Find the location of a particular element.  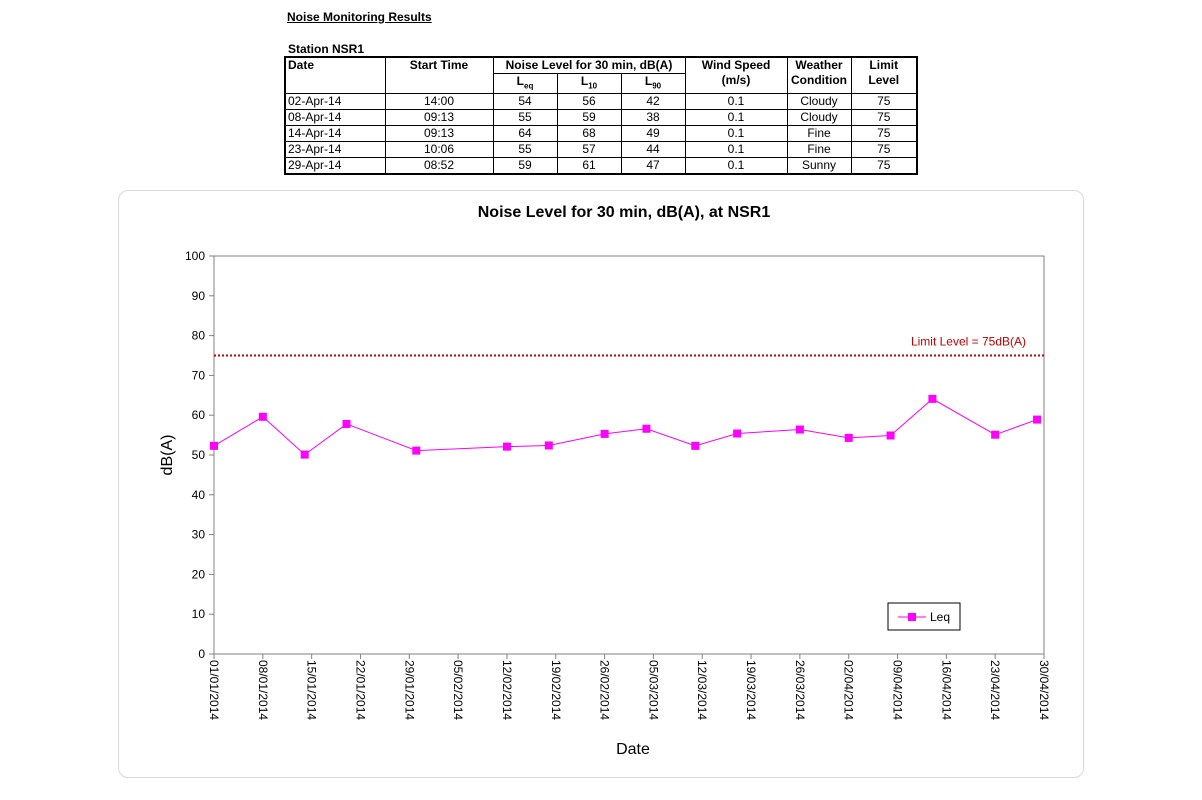

x-tick-label: 05/03/2014 is located at coordinates (653, 690).